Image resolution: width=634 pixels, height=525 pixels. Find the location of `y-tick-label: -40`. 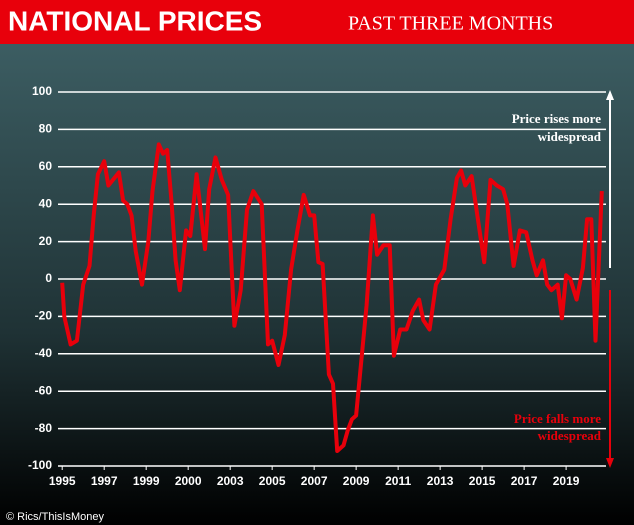

y-tick-label: -40 is located at coordinates (44, 353).